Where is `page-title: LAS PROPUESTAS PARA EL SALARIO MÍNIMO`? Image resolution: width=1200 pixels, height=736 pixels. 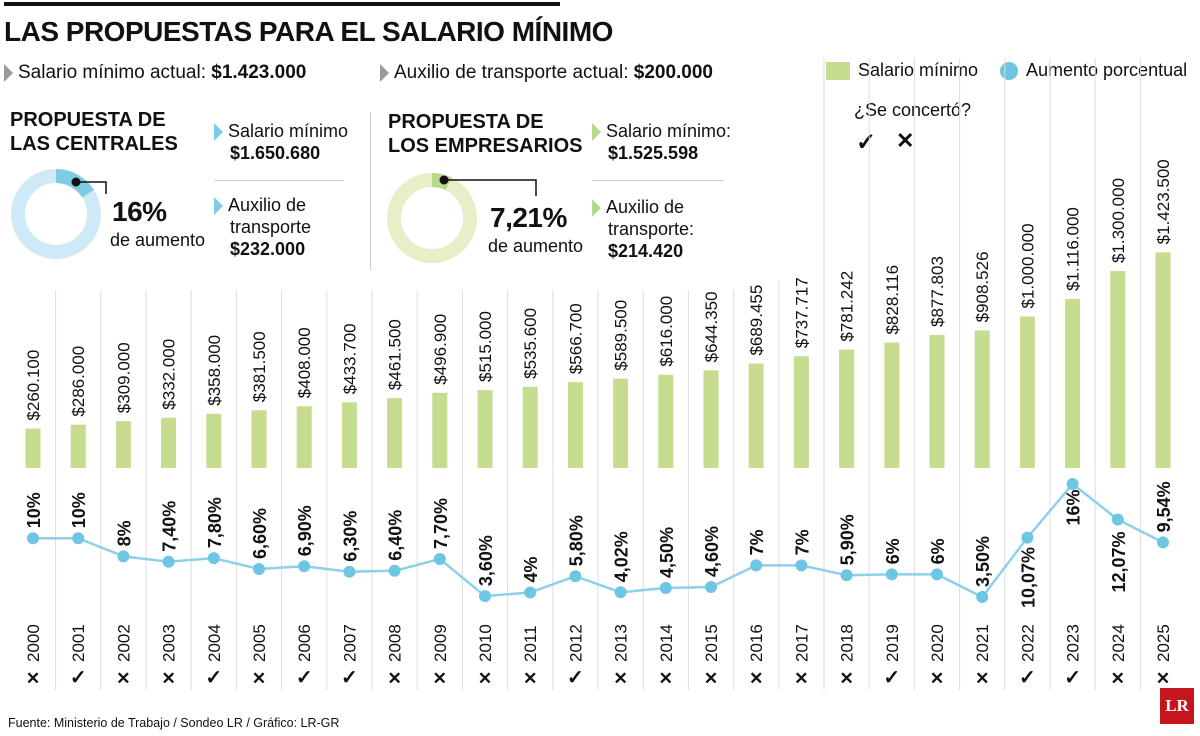
page-title: LAS PROPUESTAS PARA EL SALARIO MÍNIMO is located at coordinates (308, 31).